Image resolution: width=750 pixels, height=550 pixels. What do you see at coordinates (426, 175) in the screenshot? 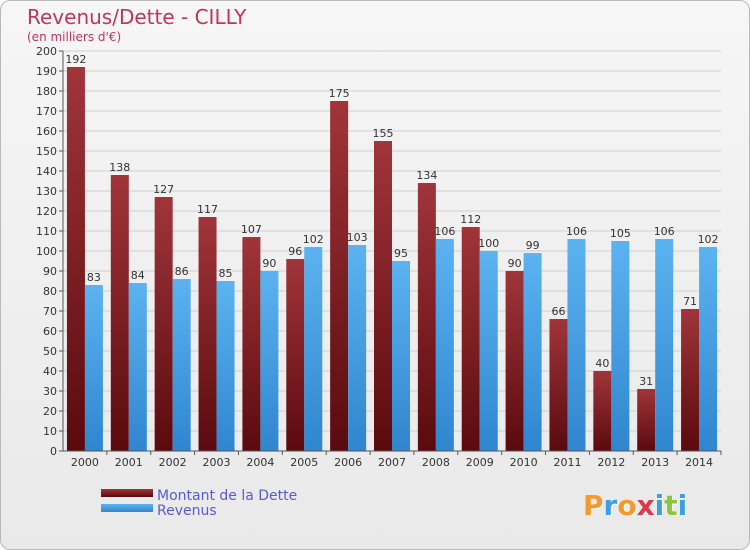
I see `data-label: 134` at bounding box center [426, 175].